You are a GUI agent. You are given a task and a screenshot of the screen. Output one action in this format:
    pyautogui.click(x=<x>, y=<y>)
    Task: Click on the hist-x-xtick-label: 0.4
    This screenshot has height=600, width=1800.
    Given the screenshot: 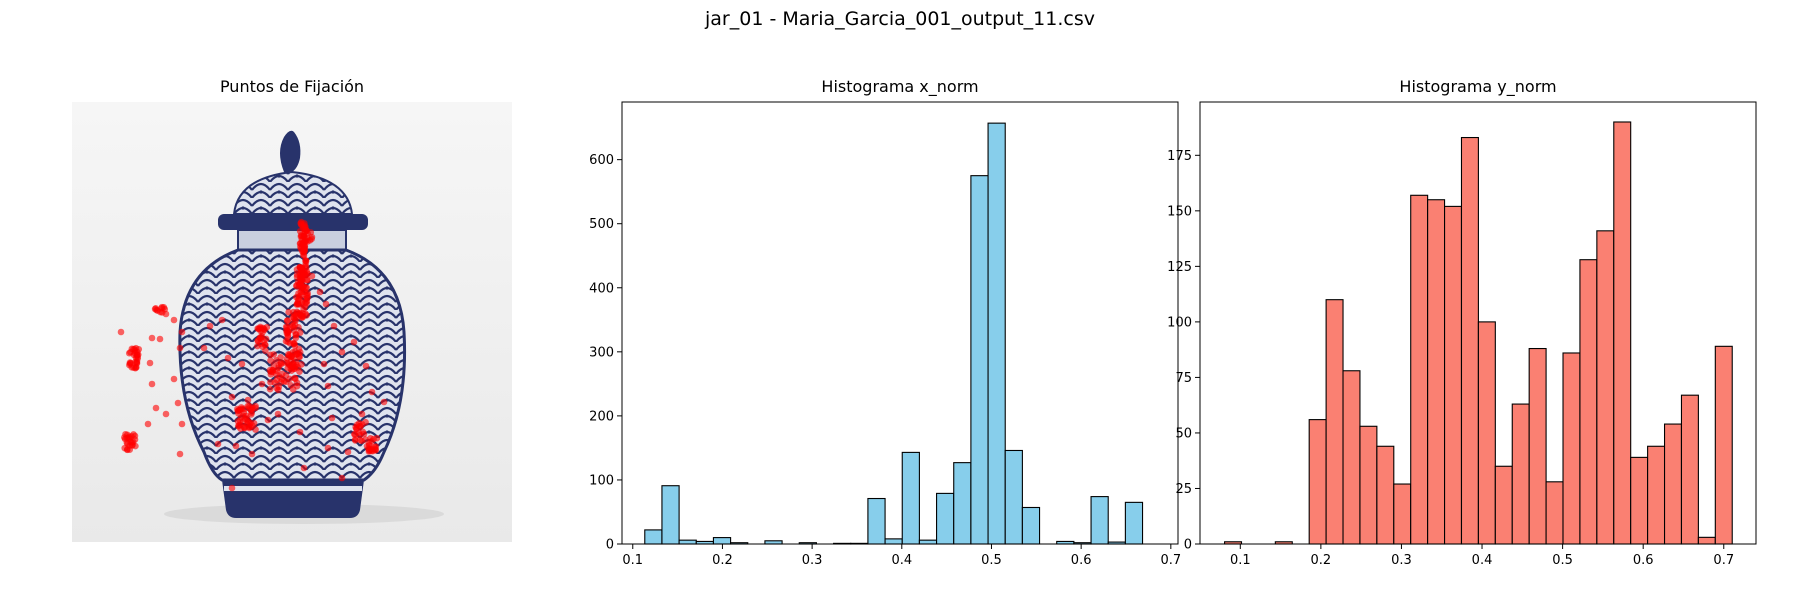 What is the action you would take?
    pyautogui.click(x=901, y=560)
    